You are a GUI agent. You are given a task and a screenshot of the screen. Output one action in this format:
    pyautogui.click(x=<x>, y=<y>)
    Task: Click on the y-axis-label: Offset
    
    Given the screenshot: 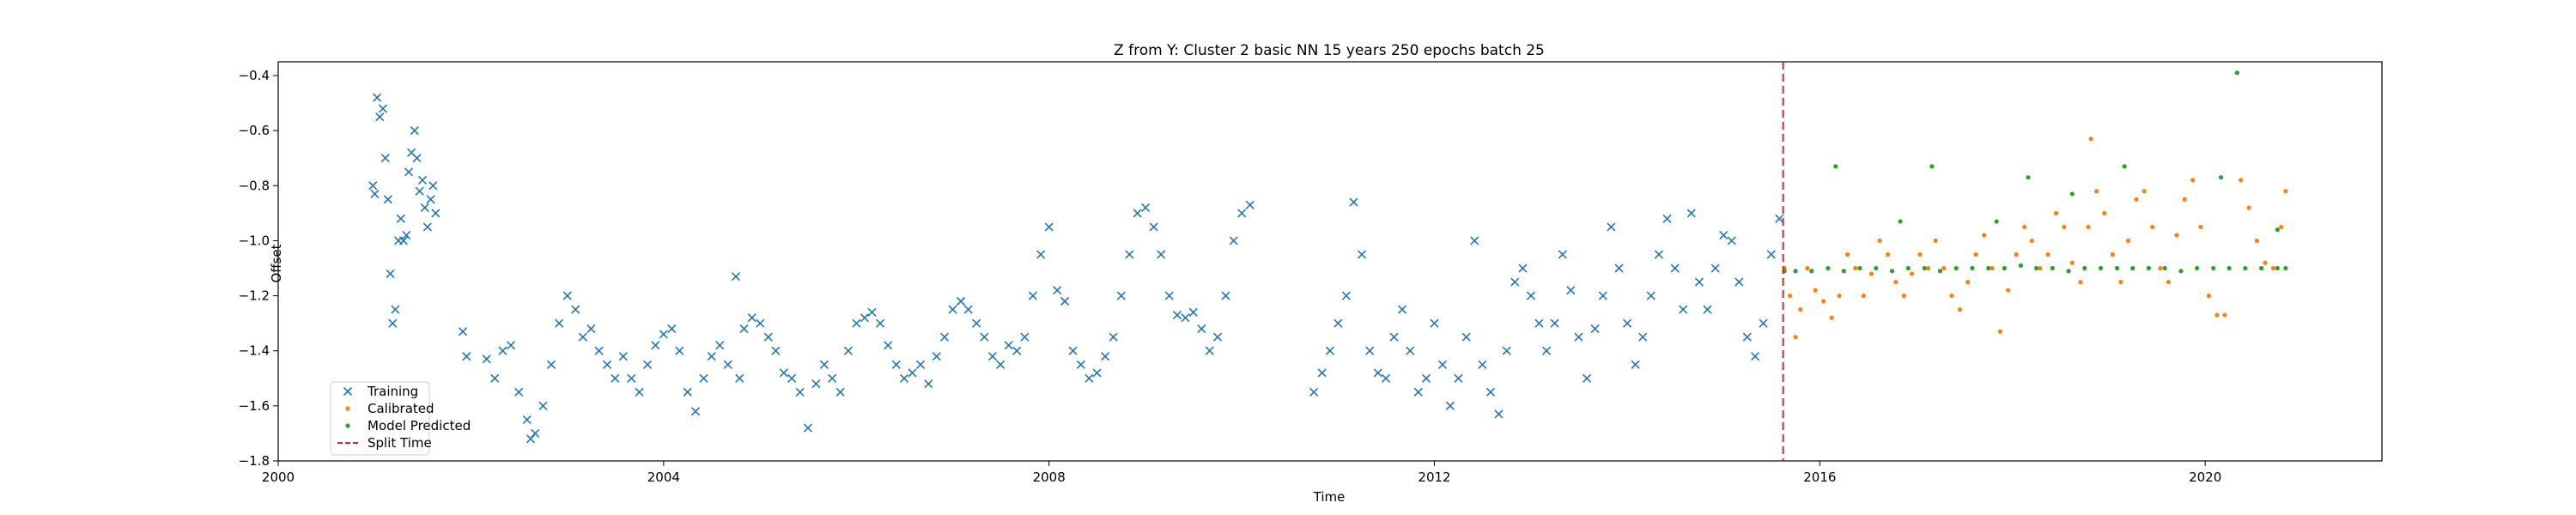 What is the action you would take?
    pyautogui.click(x=276, y=263)
    